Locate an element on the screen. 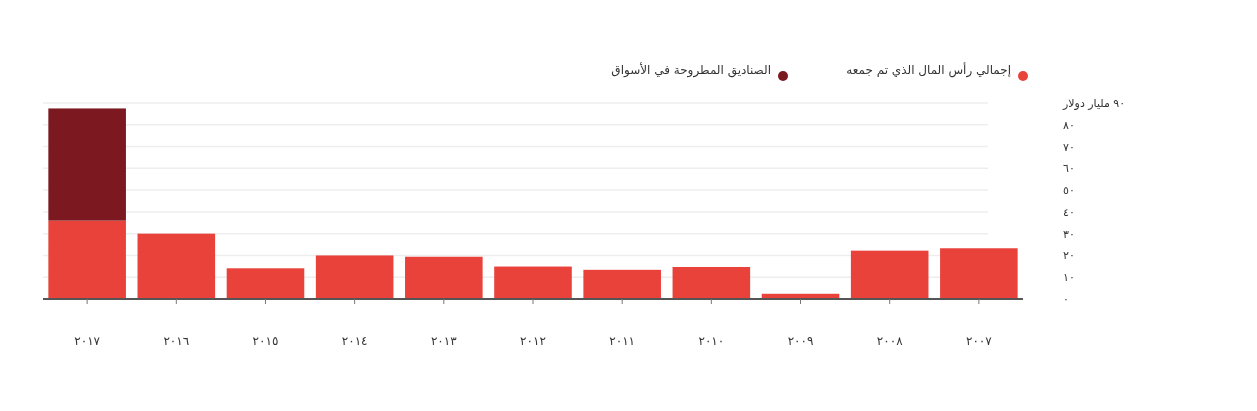 This screenshot has width=1257, height=411. x-tick-label: ٢٠١٤ is located at coordinates (354, 341).